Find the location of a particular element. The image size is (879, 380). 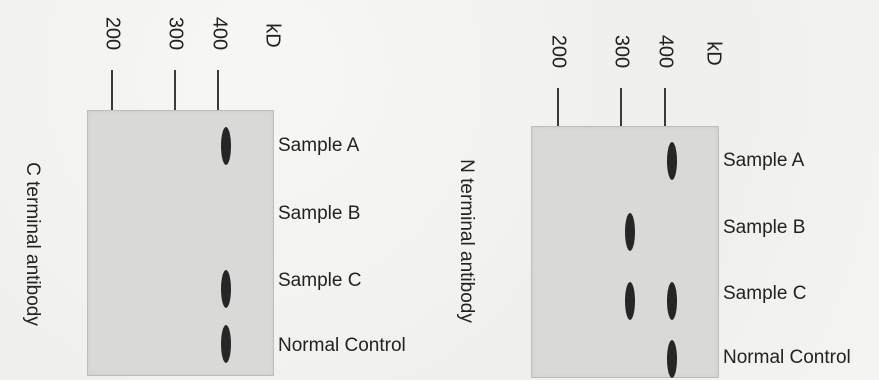

left-sample-label-b: Sample B is located at coordinates (319, 213).